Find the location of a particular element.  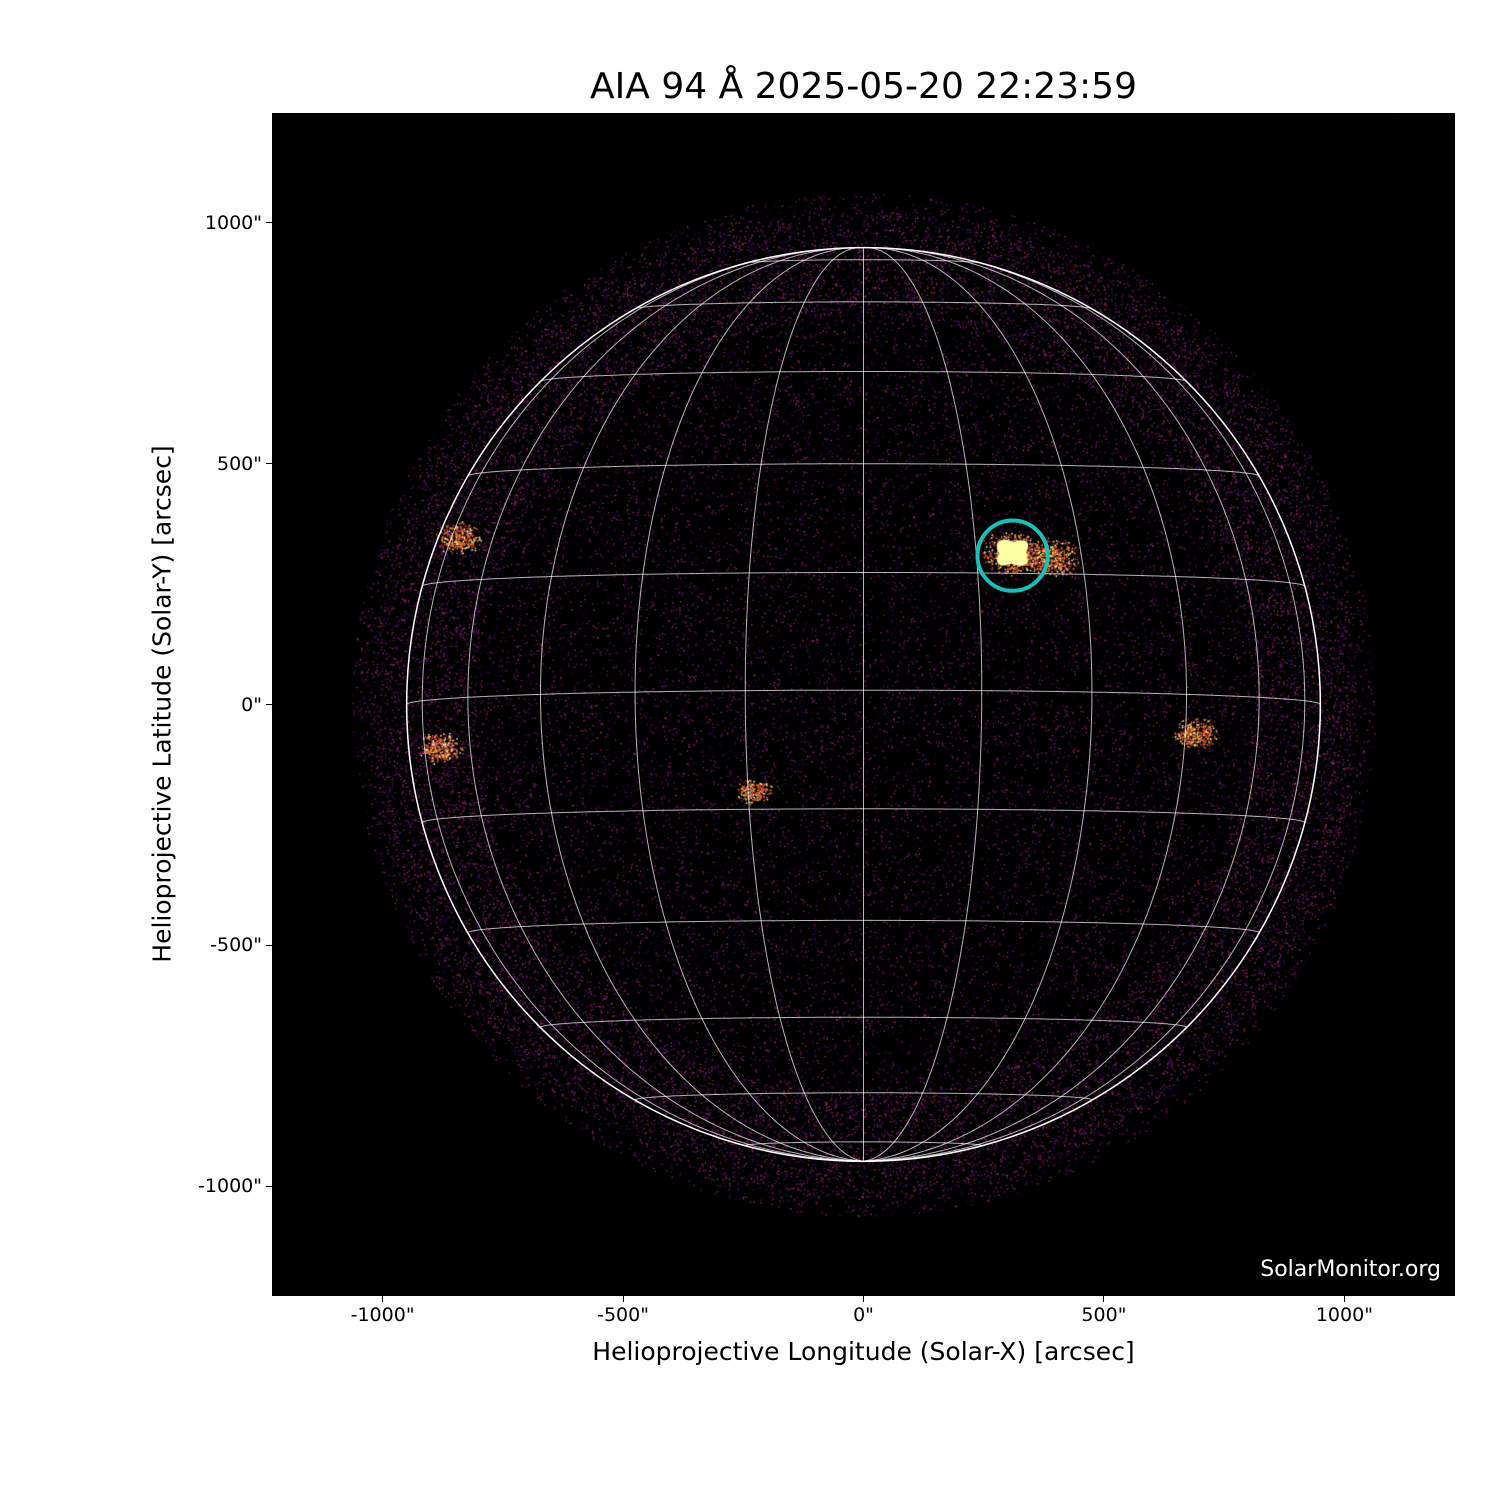

x-tick-label: 500" is located at coordinates (1104, 1315).